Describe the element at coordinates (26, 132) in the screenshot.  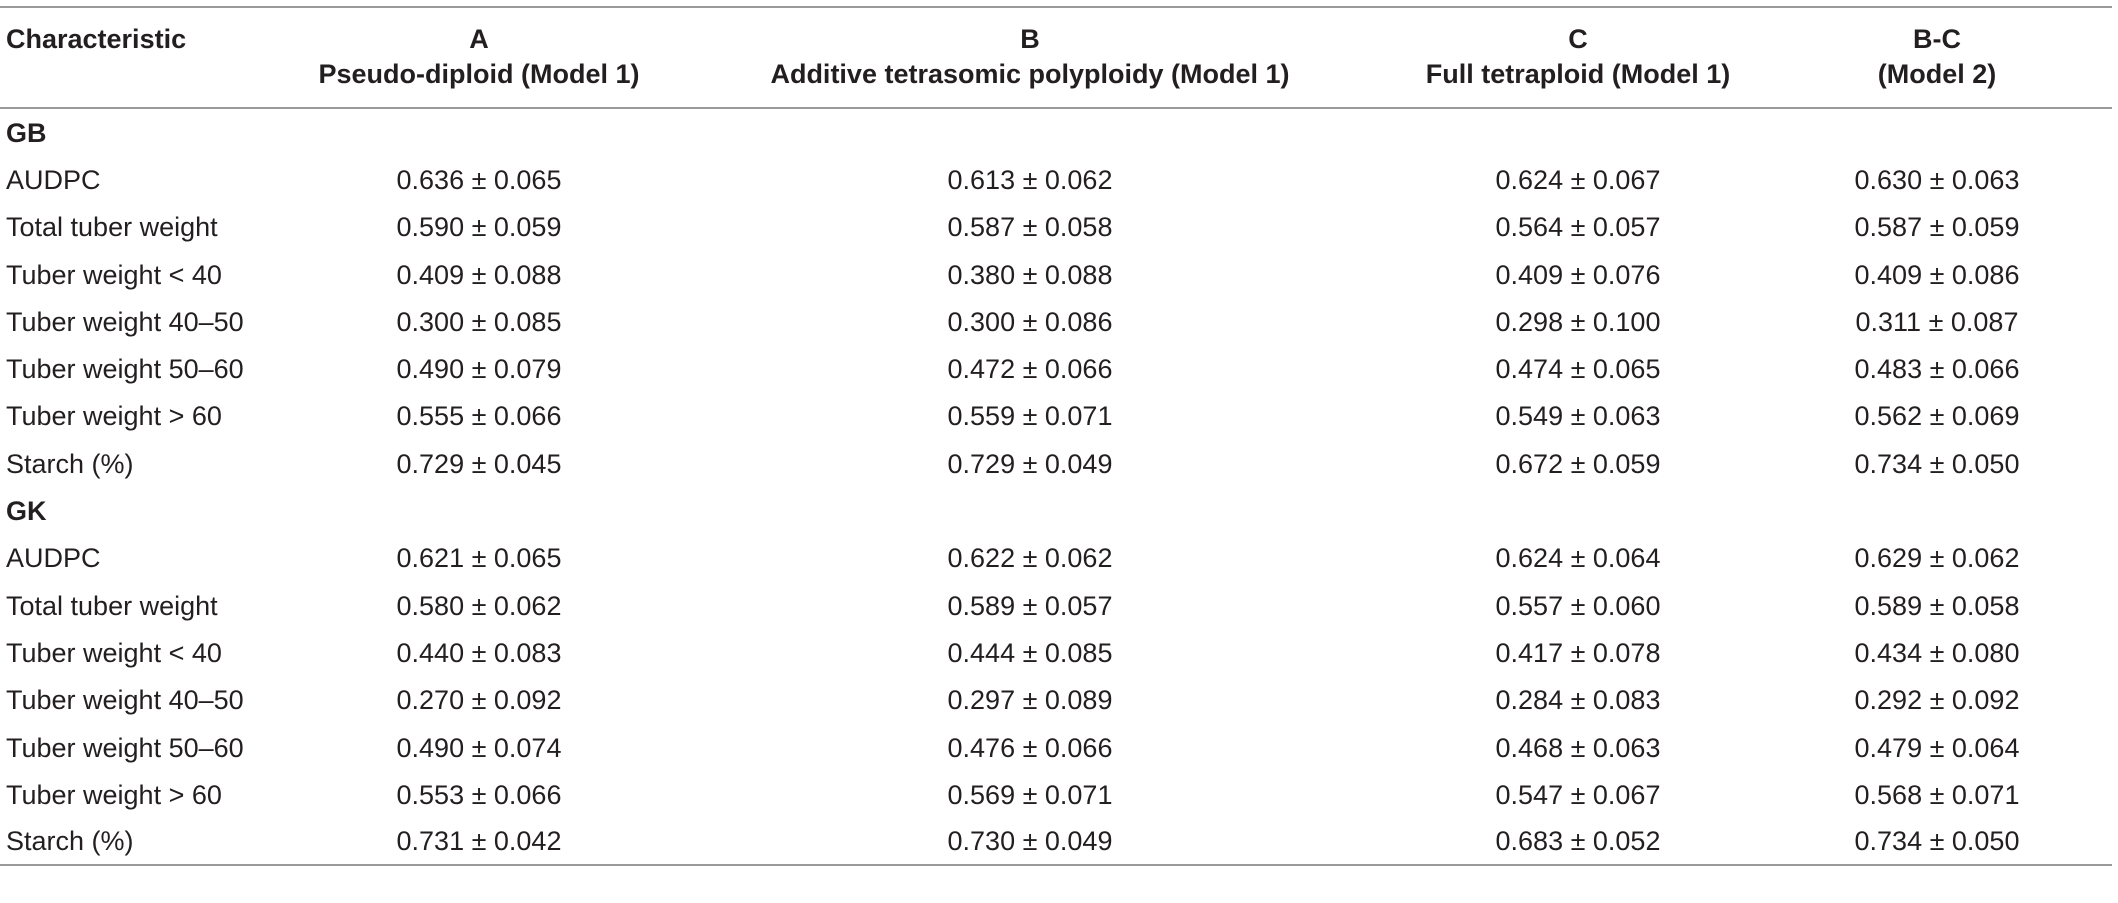
I see `group-label: GB` at that location.